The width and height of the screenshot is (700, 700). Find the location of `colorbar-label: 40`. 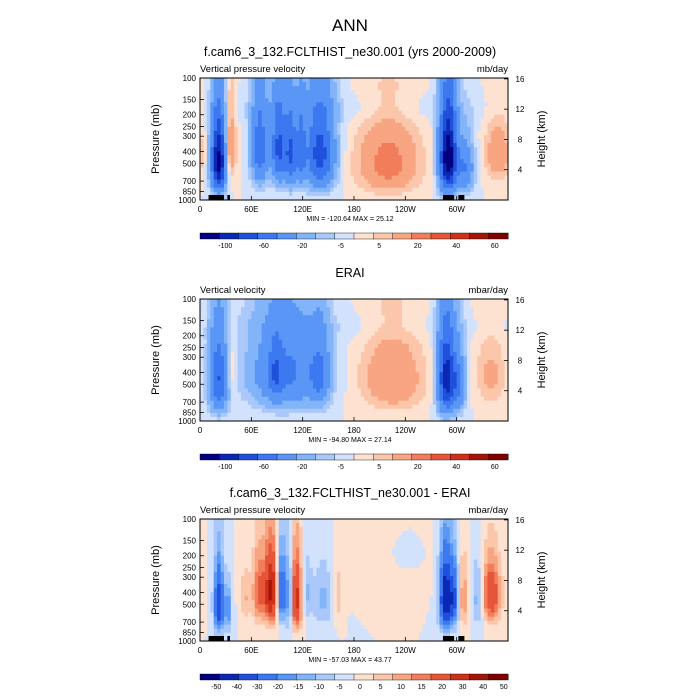

colorbar-label: 40 is located at coordinates (456, 246).